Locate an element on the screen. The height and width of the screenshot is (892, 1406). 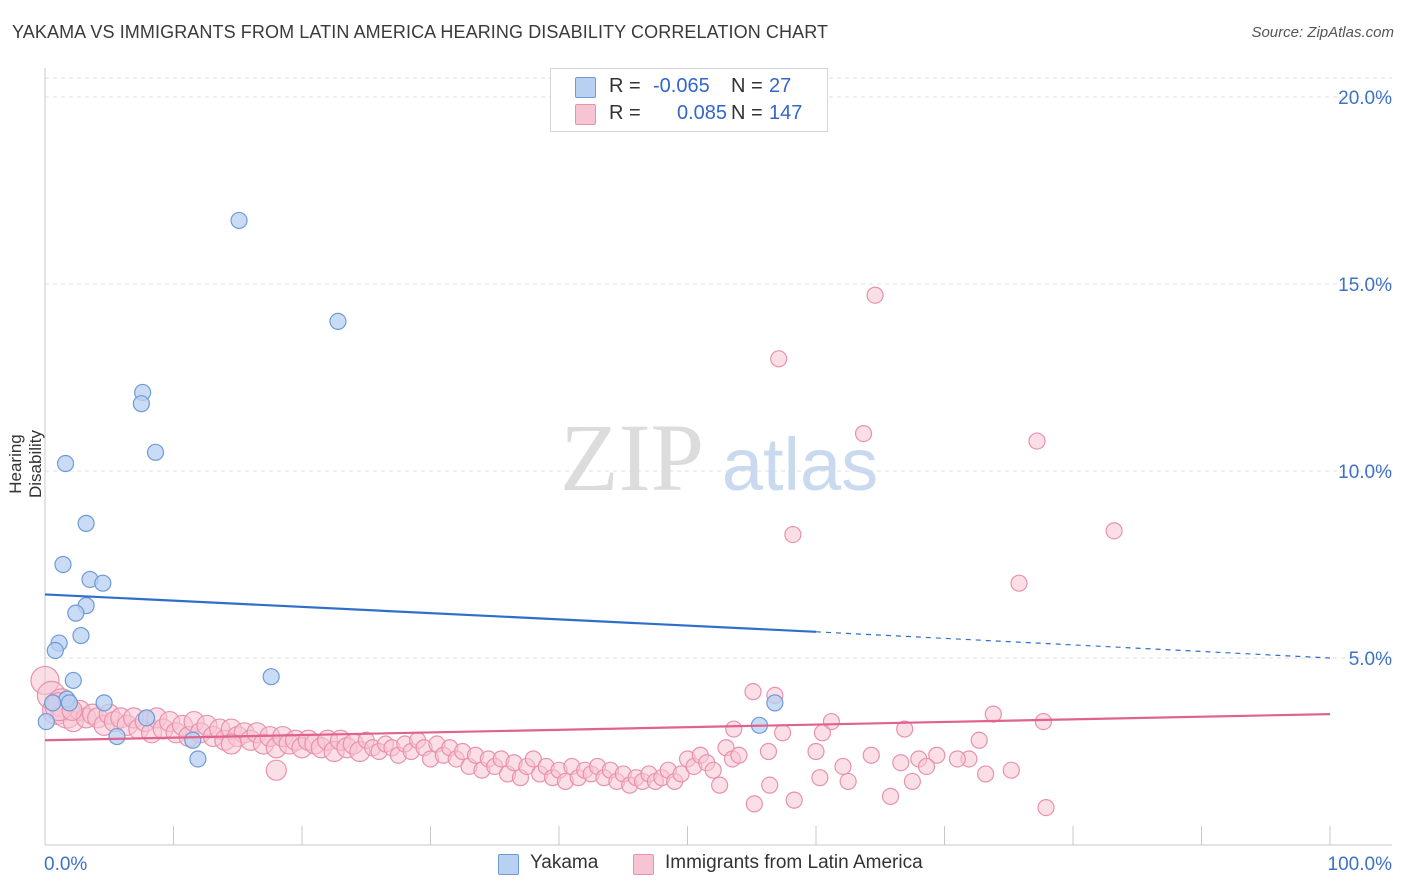
series-legend: Yakama Immigrants from Latin America is located at coordinates (703, 865).